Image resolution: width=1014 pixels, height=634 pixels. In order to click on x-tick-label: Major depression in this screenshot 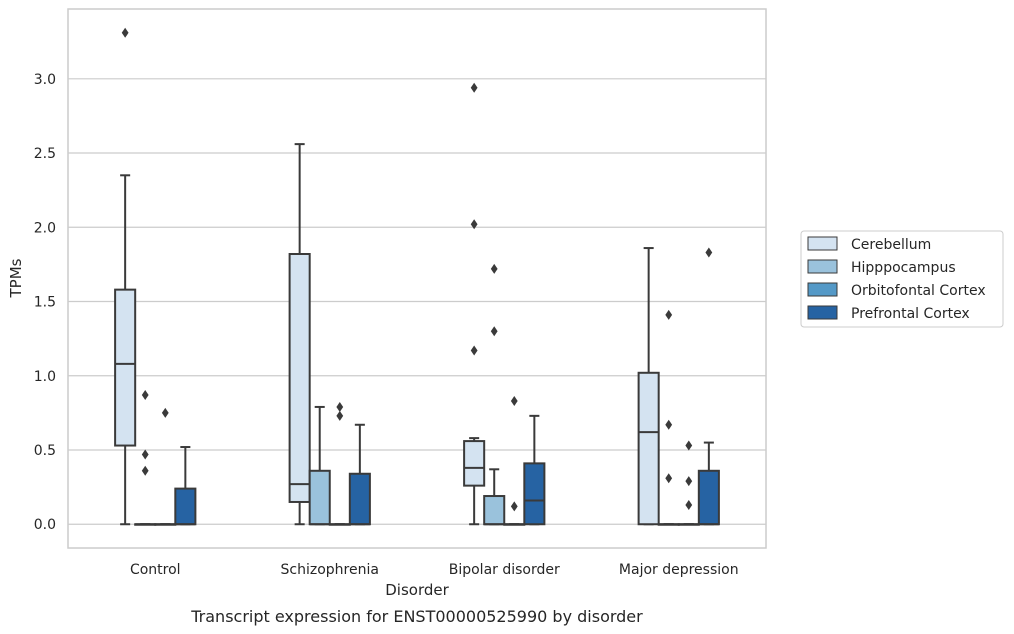, I will do `click(679, 570)`.